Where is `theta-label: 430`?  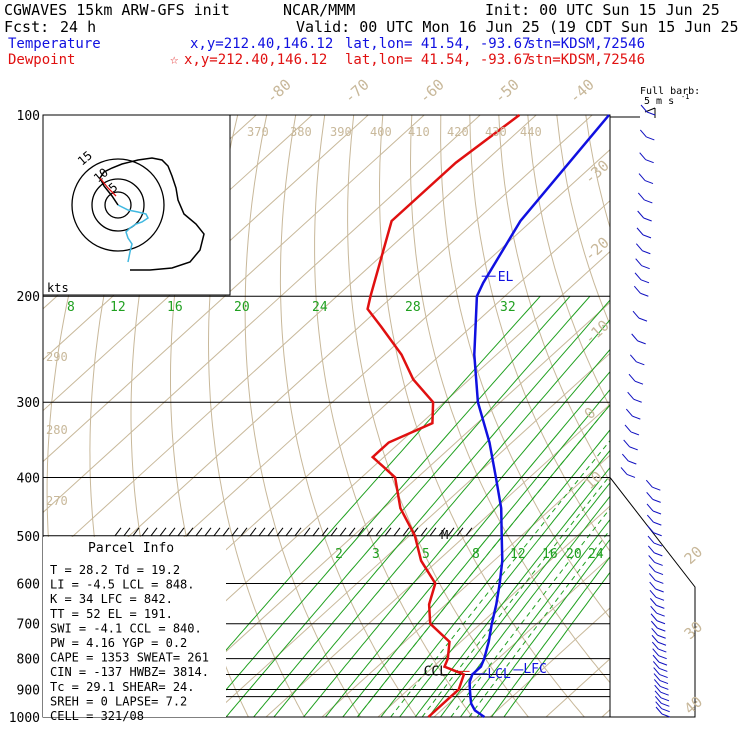
theta-label: 430 is located at coordinates (496, 132).